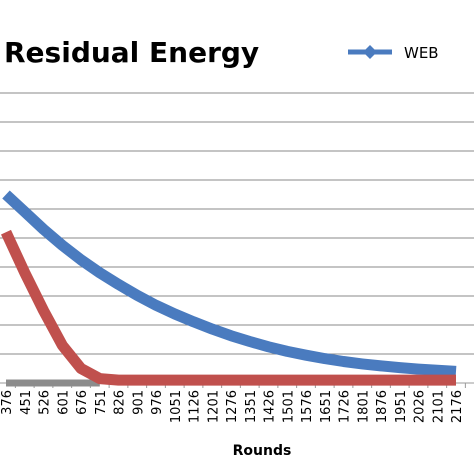  Describe the element at coordinates (270, 406) in the screenshot. I see `x-tick-label: 1426` at that location.